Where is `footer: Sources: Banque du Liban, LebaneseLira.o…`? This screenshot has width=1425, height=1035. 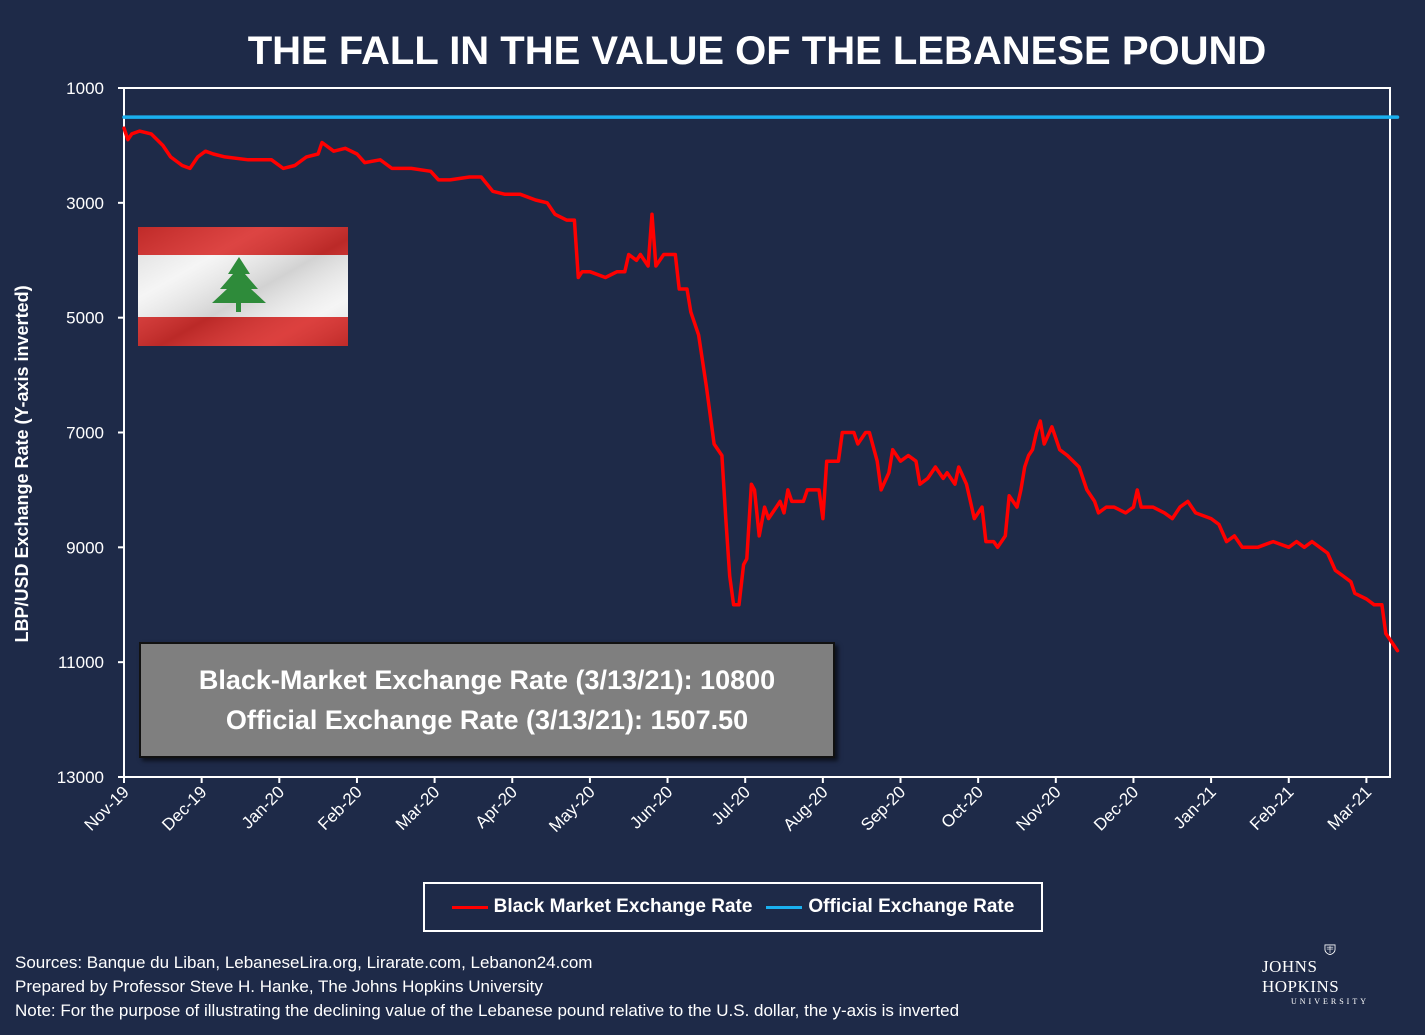
footer: Sources: Banque du Liban, LebaneseLira.o… is located at coordinates (487, 987).